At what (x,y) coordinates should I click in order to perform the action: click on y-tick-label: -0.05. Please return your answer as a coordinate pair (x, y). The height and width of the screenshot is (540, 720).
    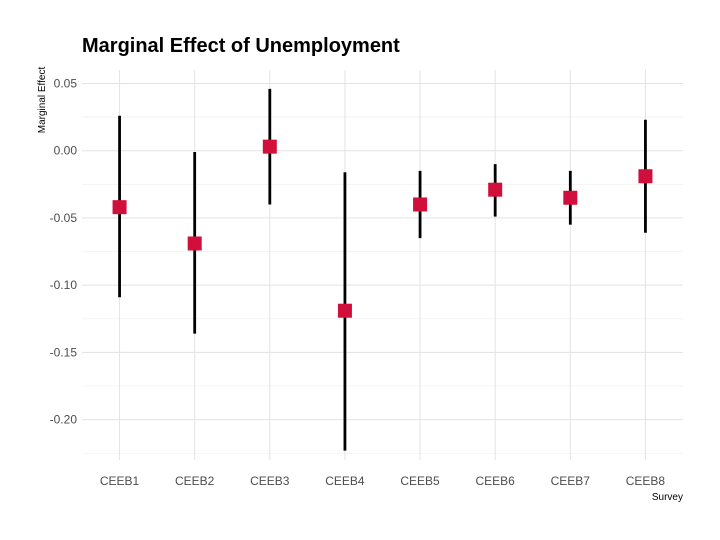
    Looking at the image, I should click on (64, 218).